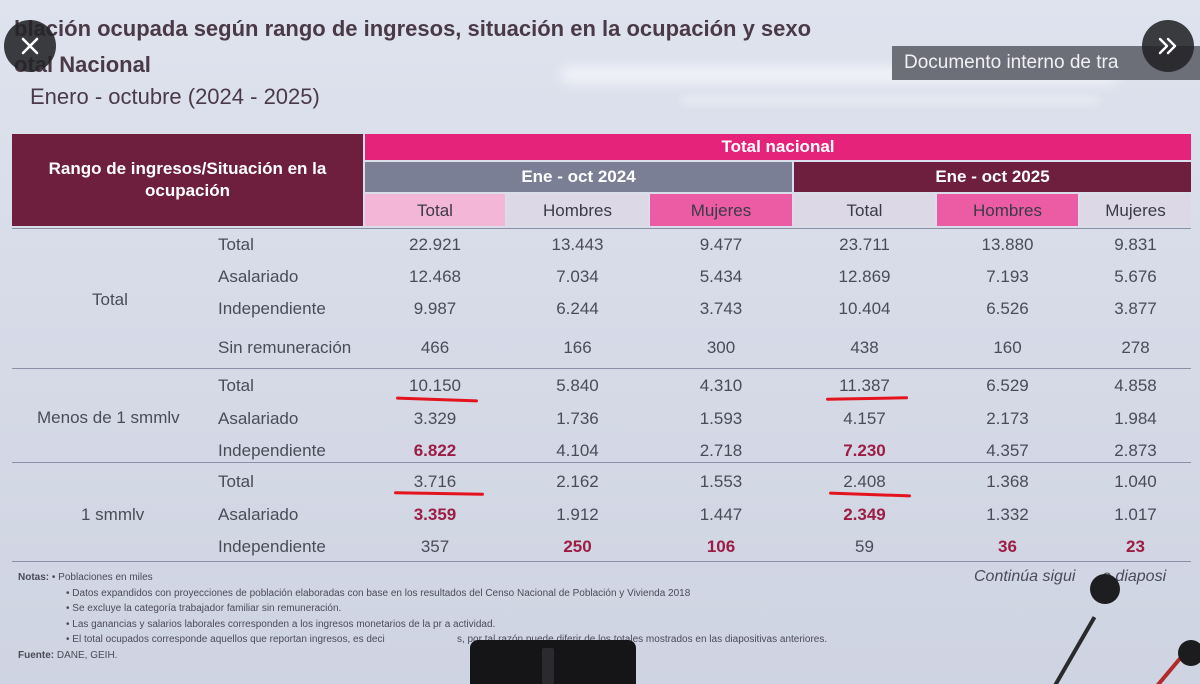 This screenshot has height=684, width=1200. Describe the element at coordinates (864, 276) in the screenshot. I see `table-cell: 12.869` at that location.